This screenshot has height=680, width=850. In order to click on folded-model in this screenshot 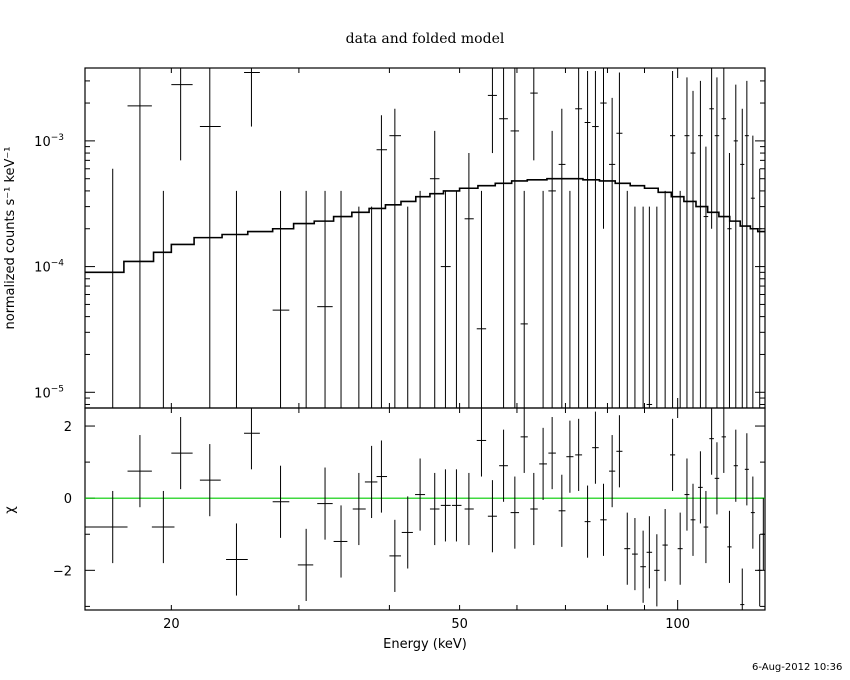, I will do `click(425, 225)`.